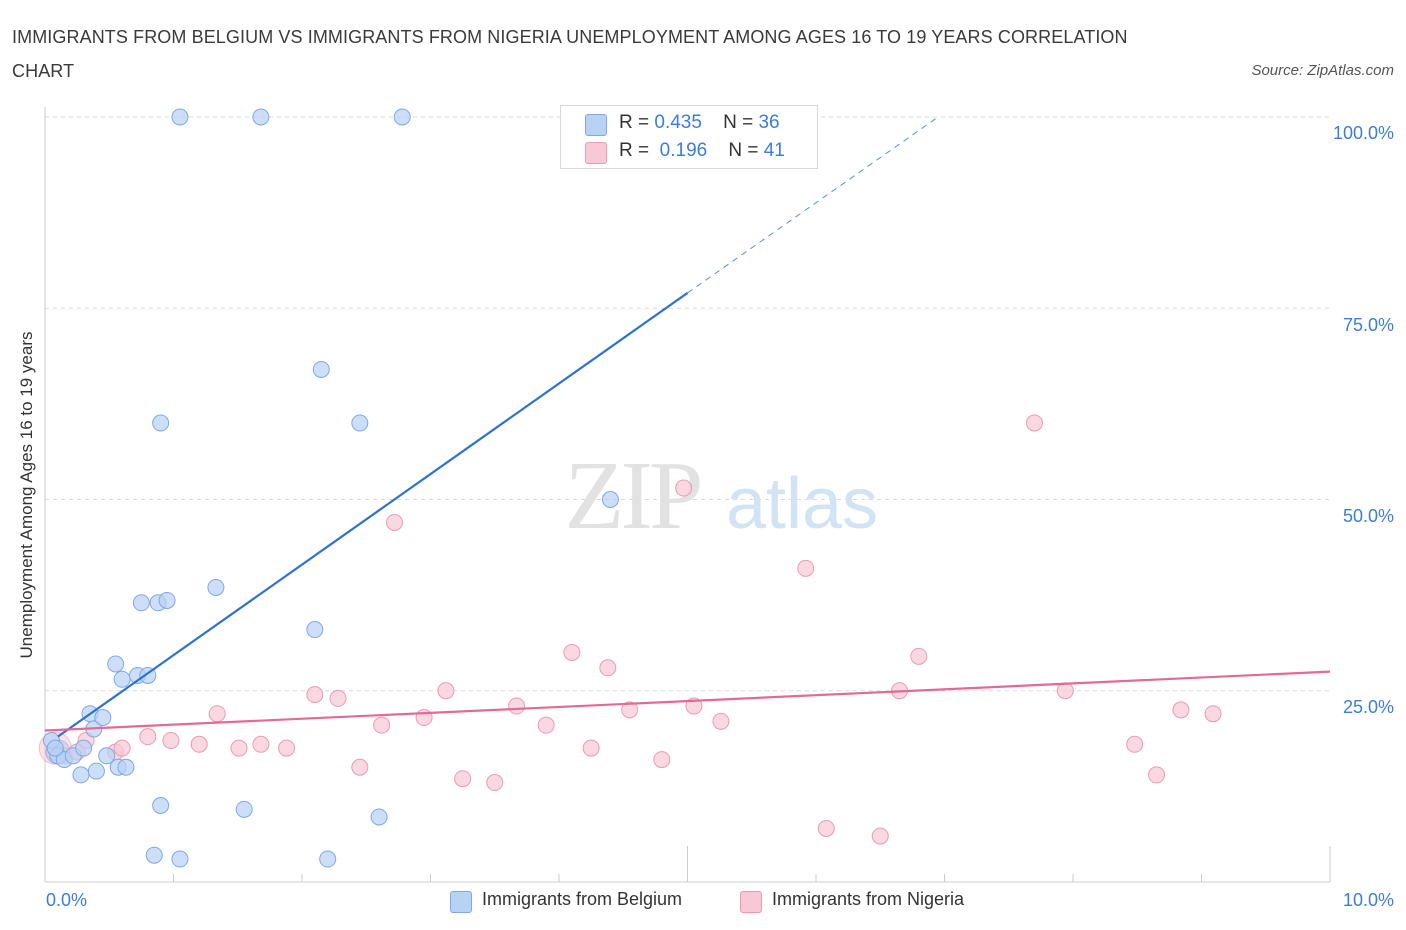 Image resolution: width=1406 pixels, height=930 pixels. I want to click on belgium-legend-swatch, so click(461, 902).